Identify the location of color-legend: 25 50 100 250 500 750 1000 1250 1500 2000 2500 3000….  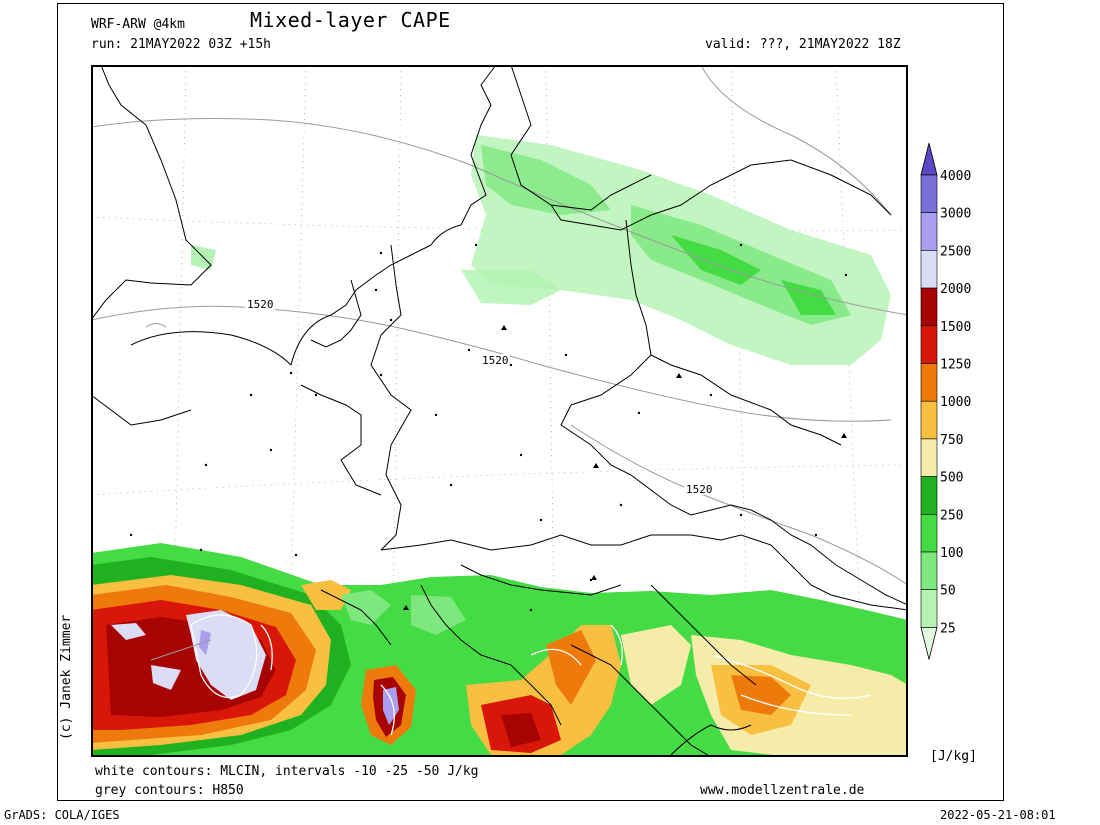
(945, 401).